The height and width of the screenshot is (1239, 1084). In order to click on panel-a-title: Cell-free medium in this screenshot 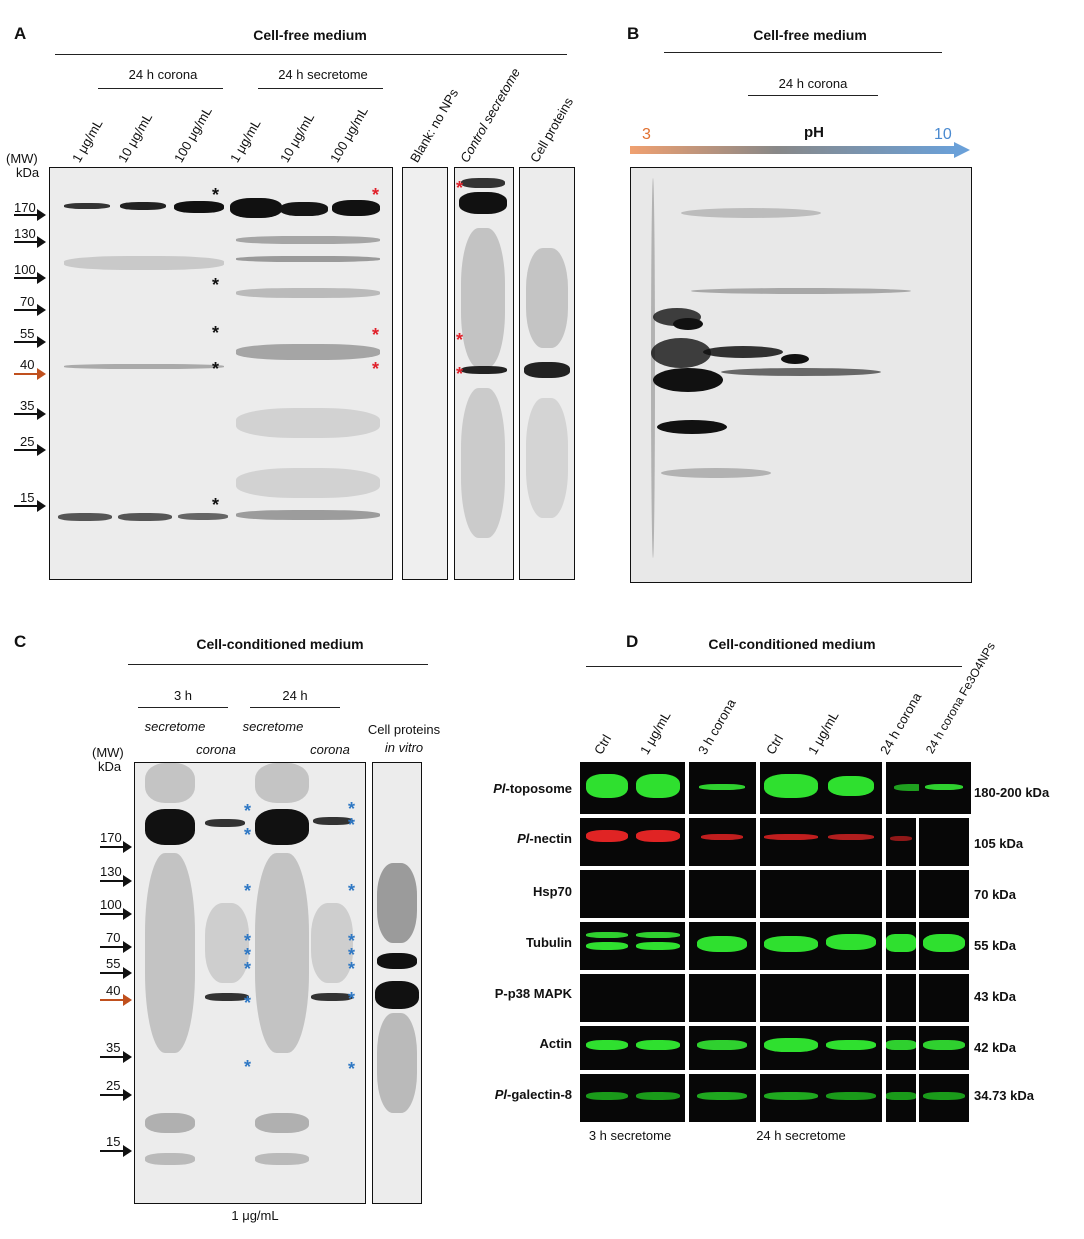, I will do `click(310, 35)`.